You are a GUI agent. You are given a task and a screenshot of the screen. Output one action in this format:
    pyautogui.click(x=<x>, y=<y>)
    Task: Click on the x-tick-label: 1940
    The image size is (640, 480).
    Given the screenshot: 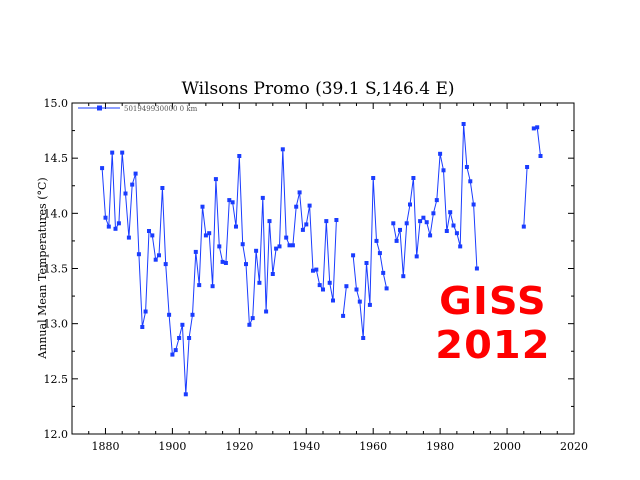 What is the action you would take?
    pyautogui.click(x=306, y=446)
    